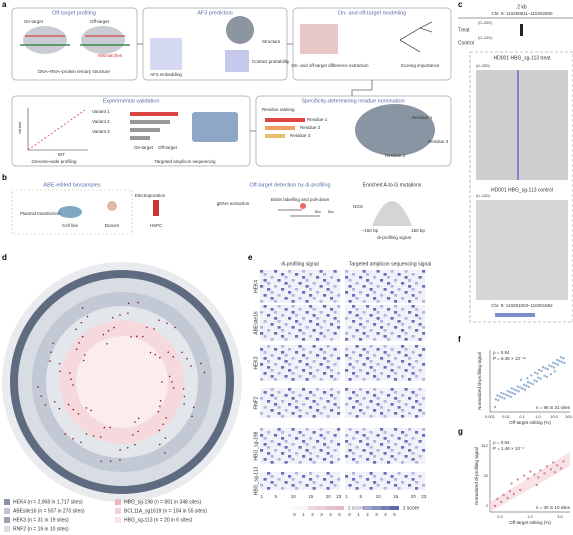  What do you see at coordinates (74, 13) in the screenshot?
I see `label: Off-target profiling` at bounding box center [74, 13].